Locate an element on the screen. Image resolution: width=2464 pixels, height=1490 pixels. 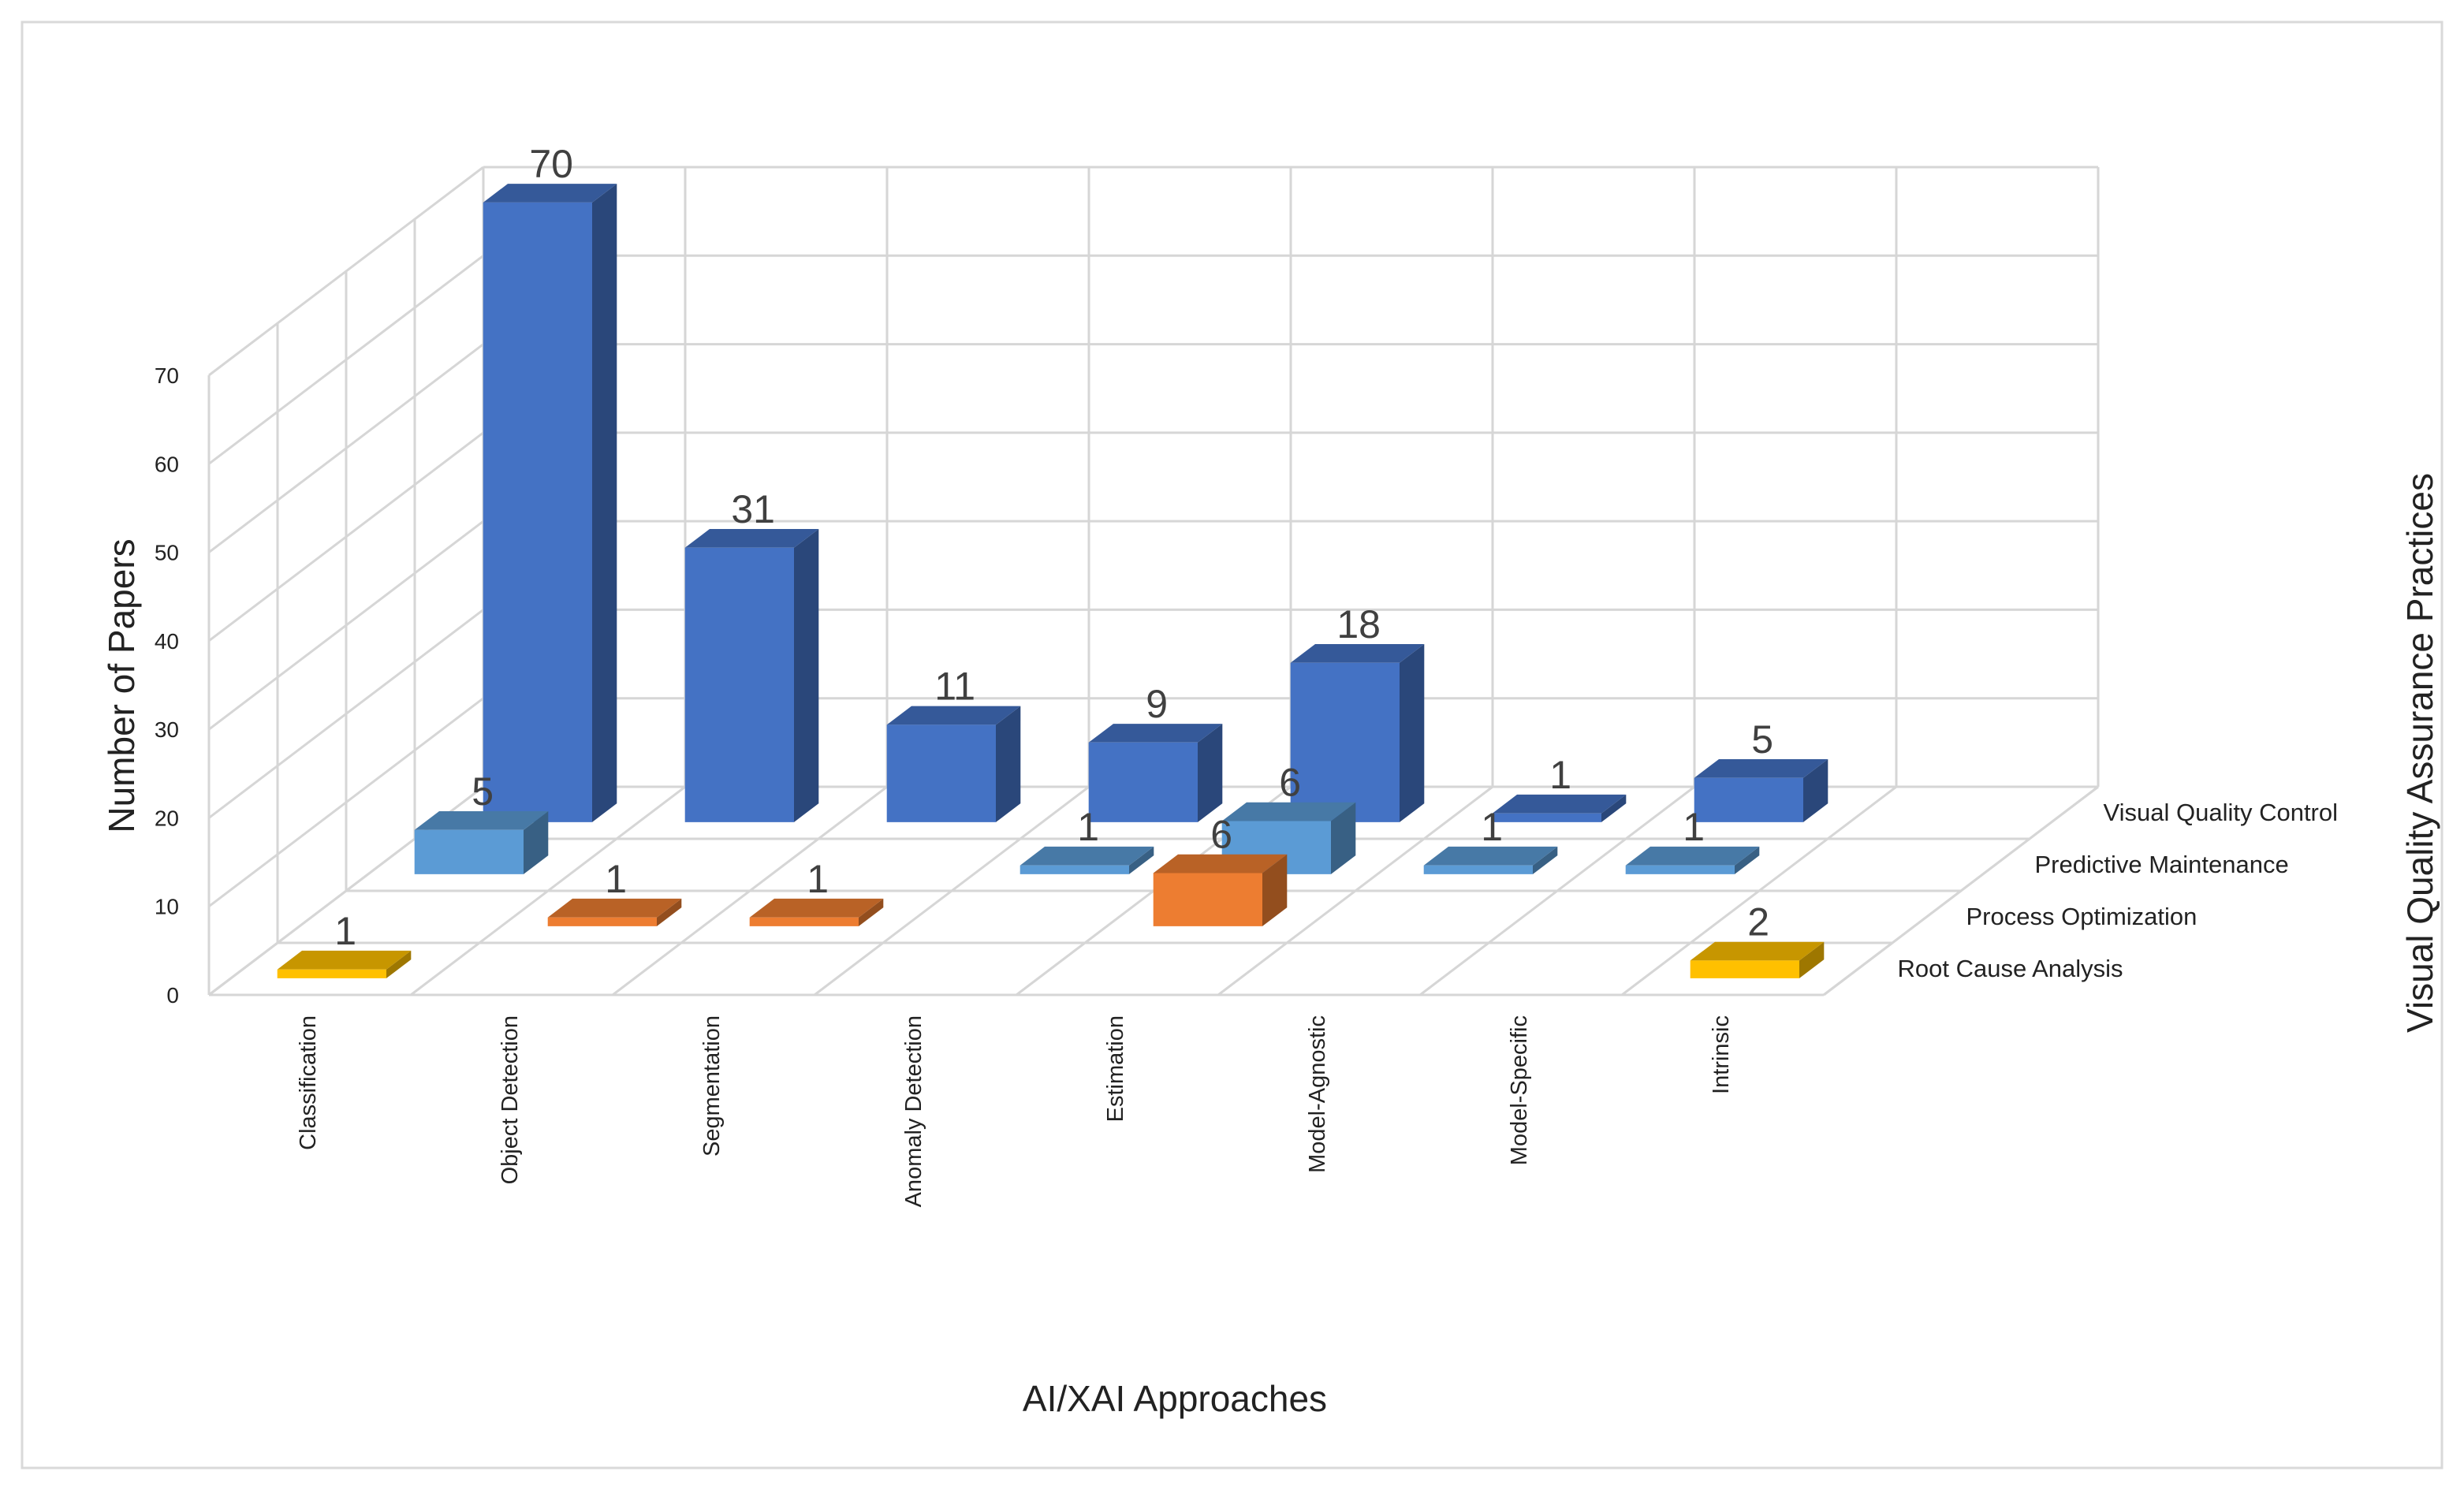
bar-process-optimization-segmentation: 1 is located at coordinates (817, 891).